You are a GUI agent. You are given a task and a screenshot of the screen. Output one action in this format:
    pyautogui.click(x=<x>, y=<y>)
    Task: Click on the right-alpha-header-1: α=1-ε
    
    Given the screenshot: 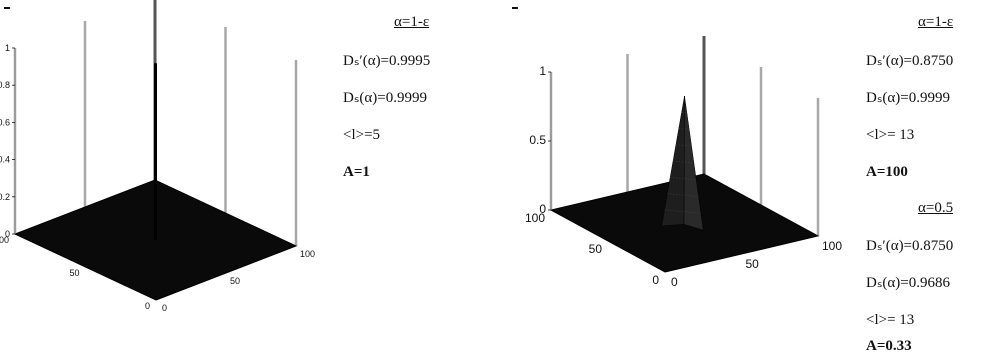 What is the action you would take?
    pyautogui.click(x=936, y=22)
    